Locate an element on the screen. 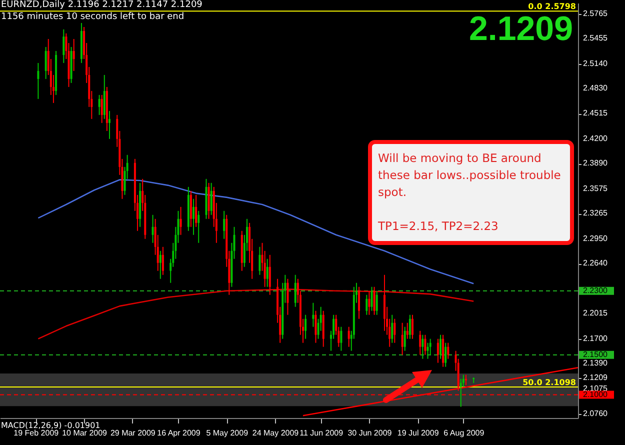 The height and width of the screenshot is (445, 625). x-tick-label: 5 May 2009 is located at coordinates (227, 433).